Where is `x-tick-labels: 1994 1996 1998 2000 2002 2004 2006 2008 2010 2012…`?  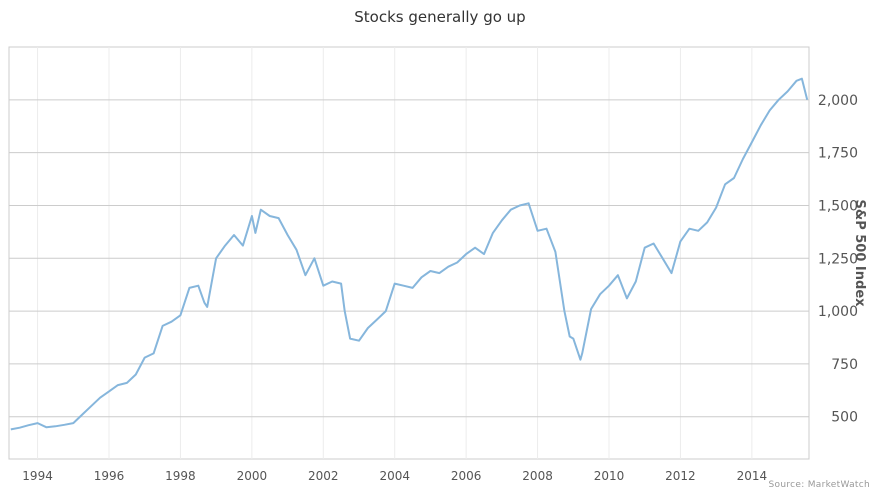
x-tick-labels: 1994 1996 1998 2000 2002 2004 2006 2008 2010 2012… is located at coordinates (394, 476).